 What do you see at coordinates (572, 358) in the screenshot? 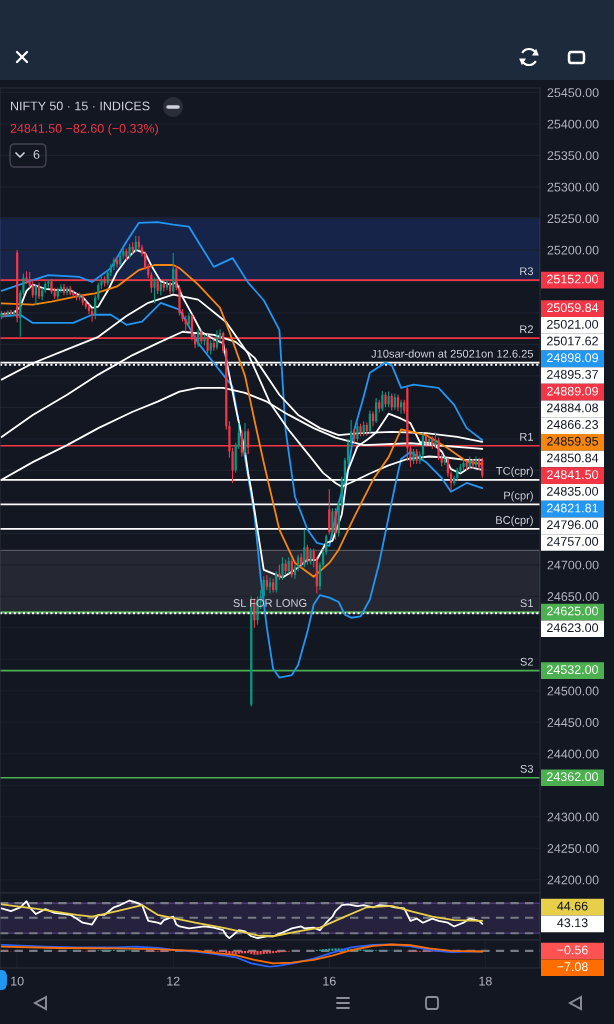
I see `text: 24898.09` at bounding box center [572, 358].